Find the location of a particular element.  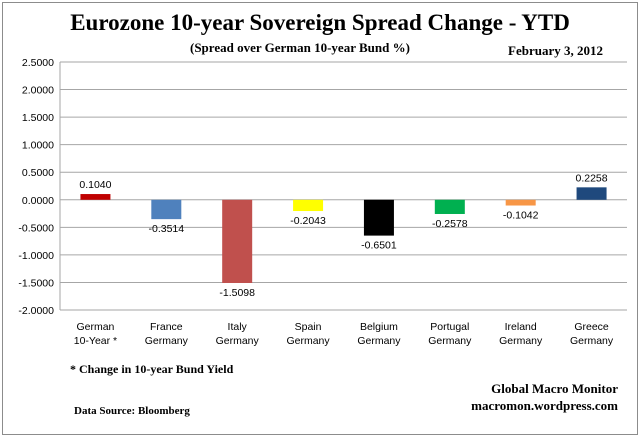

y-tick-label: 0.5000 is located at coordinates (38, 173).